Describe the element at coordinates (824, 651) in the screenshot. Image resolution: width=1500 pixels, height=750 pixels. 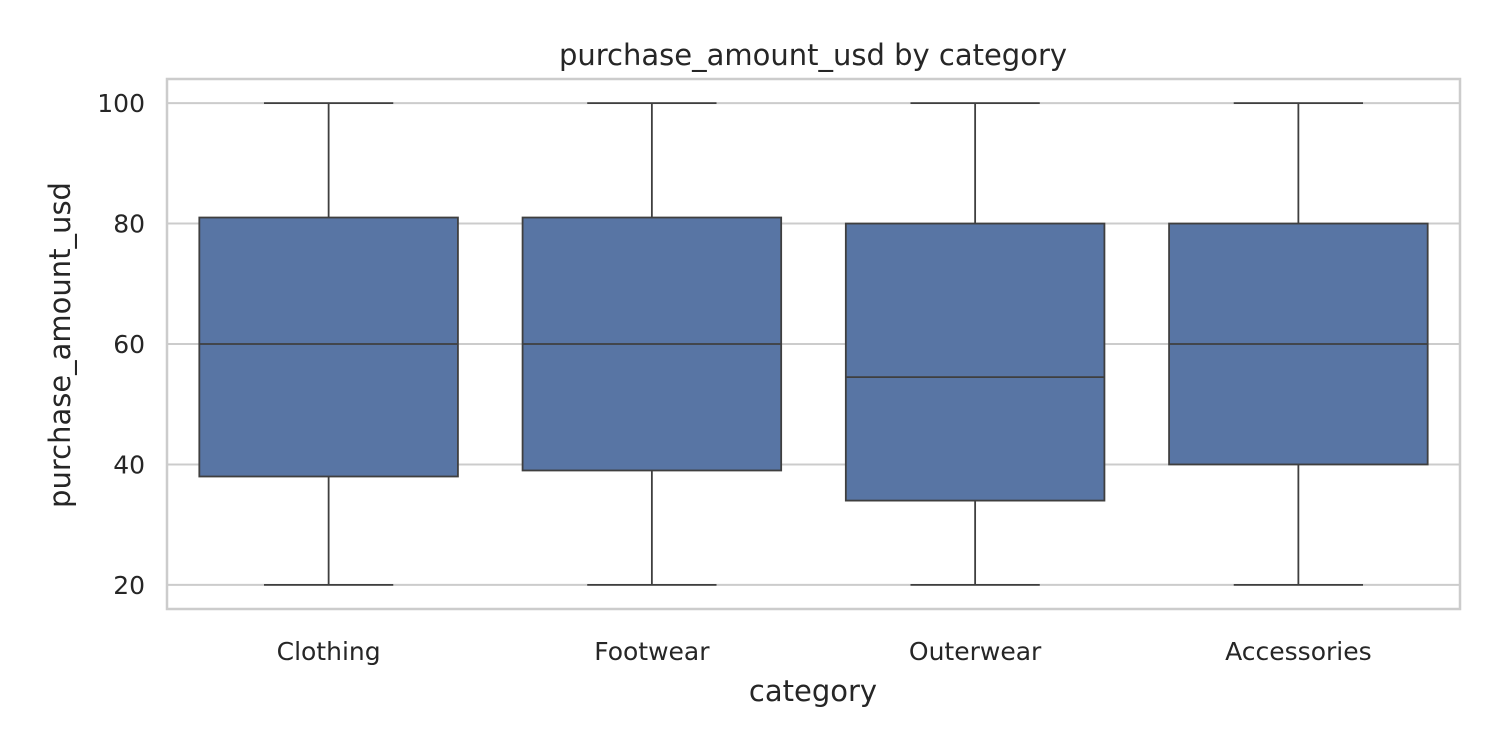
I see `x-axis-ticks: Clothing Footwear Outerwear Accessories` at that location.